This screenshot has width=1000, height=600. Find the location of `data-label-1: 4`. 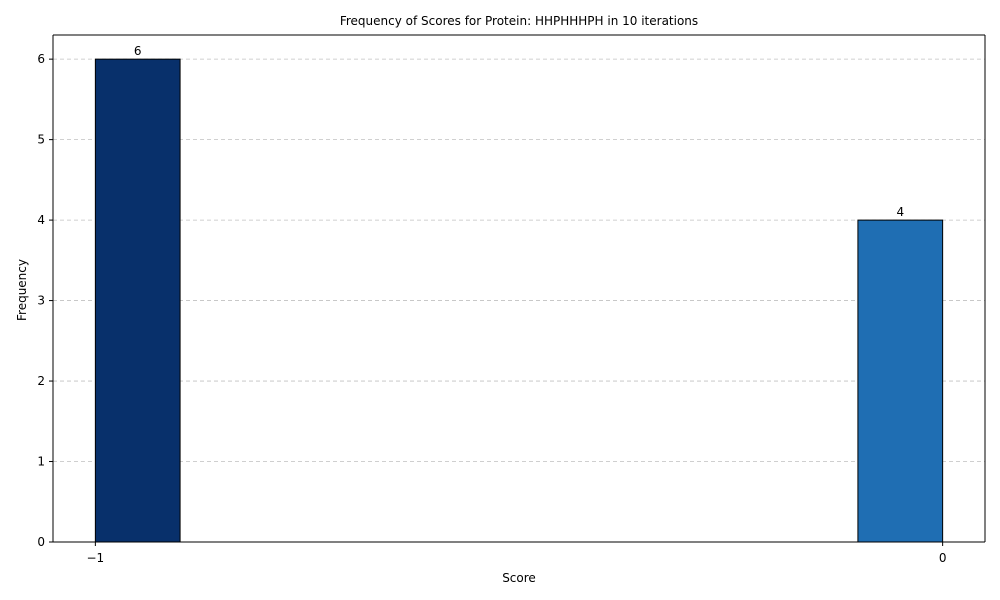

data-label-1: 4 is located at coordinates (900, 212).